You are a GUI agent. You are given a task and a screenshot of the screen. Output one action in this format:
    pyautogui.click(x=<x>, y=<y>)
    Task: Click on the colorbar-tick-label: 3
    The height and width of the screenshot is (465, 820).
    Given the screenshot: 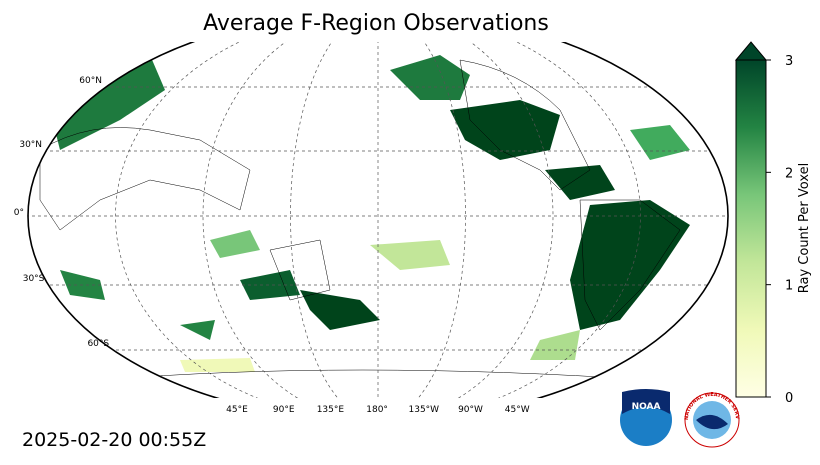 What is the action you would take?
    pyautogui.click(x=789, y=61)
    